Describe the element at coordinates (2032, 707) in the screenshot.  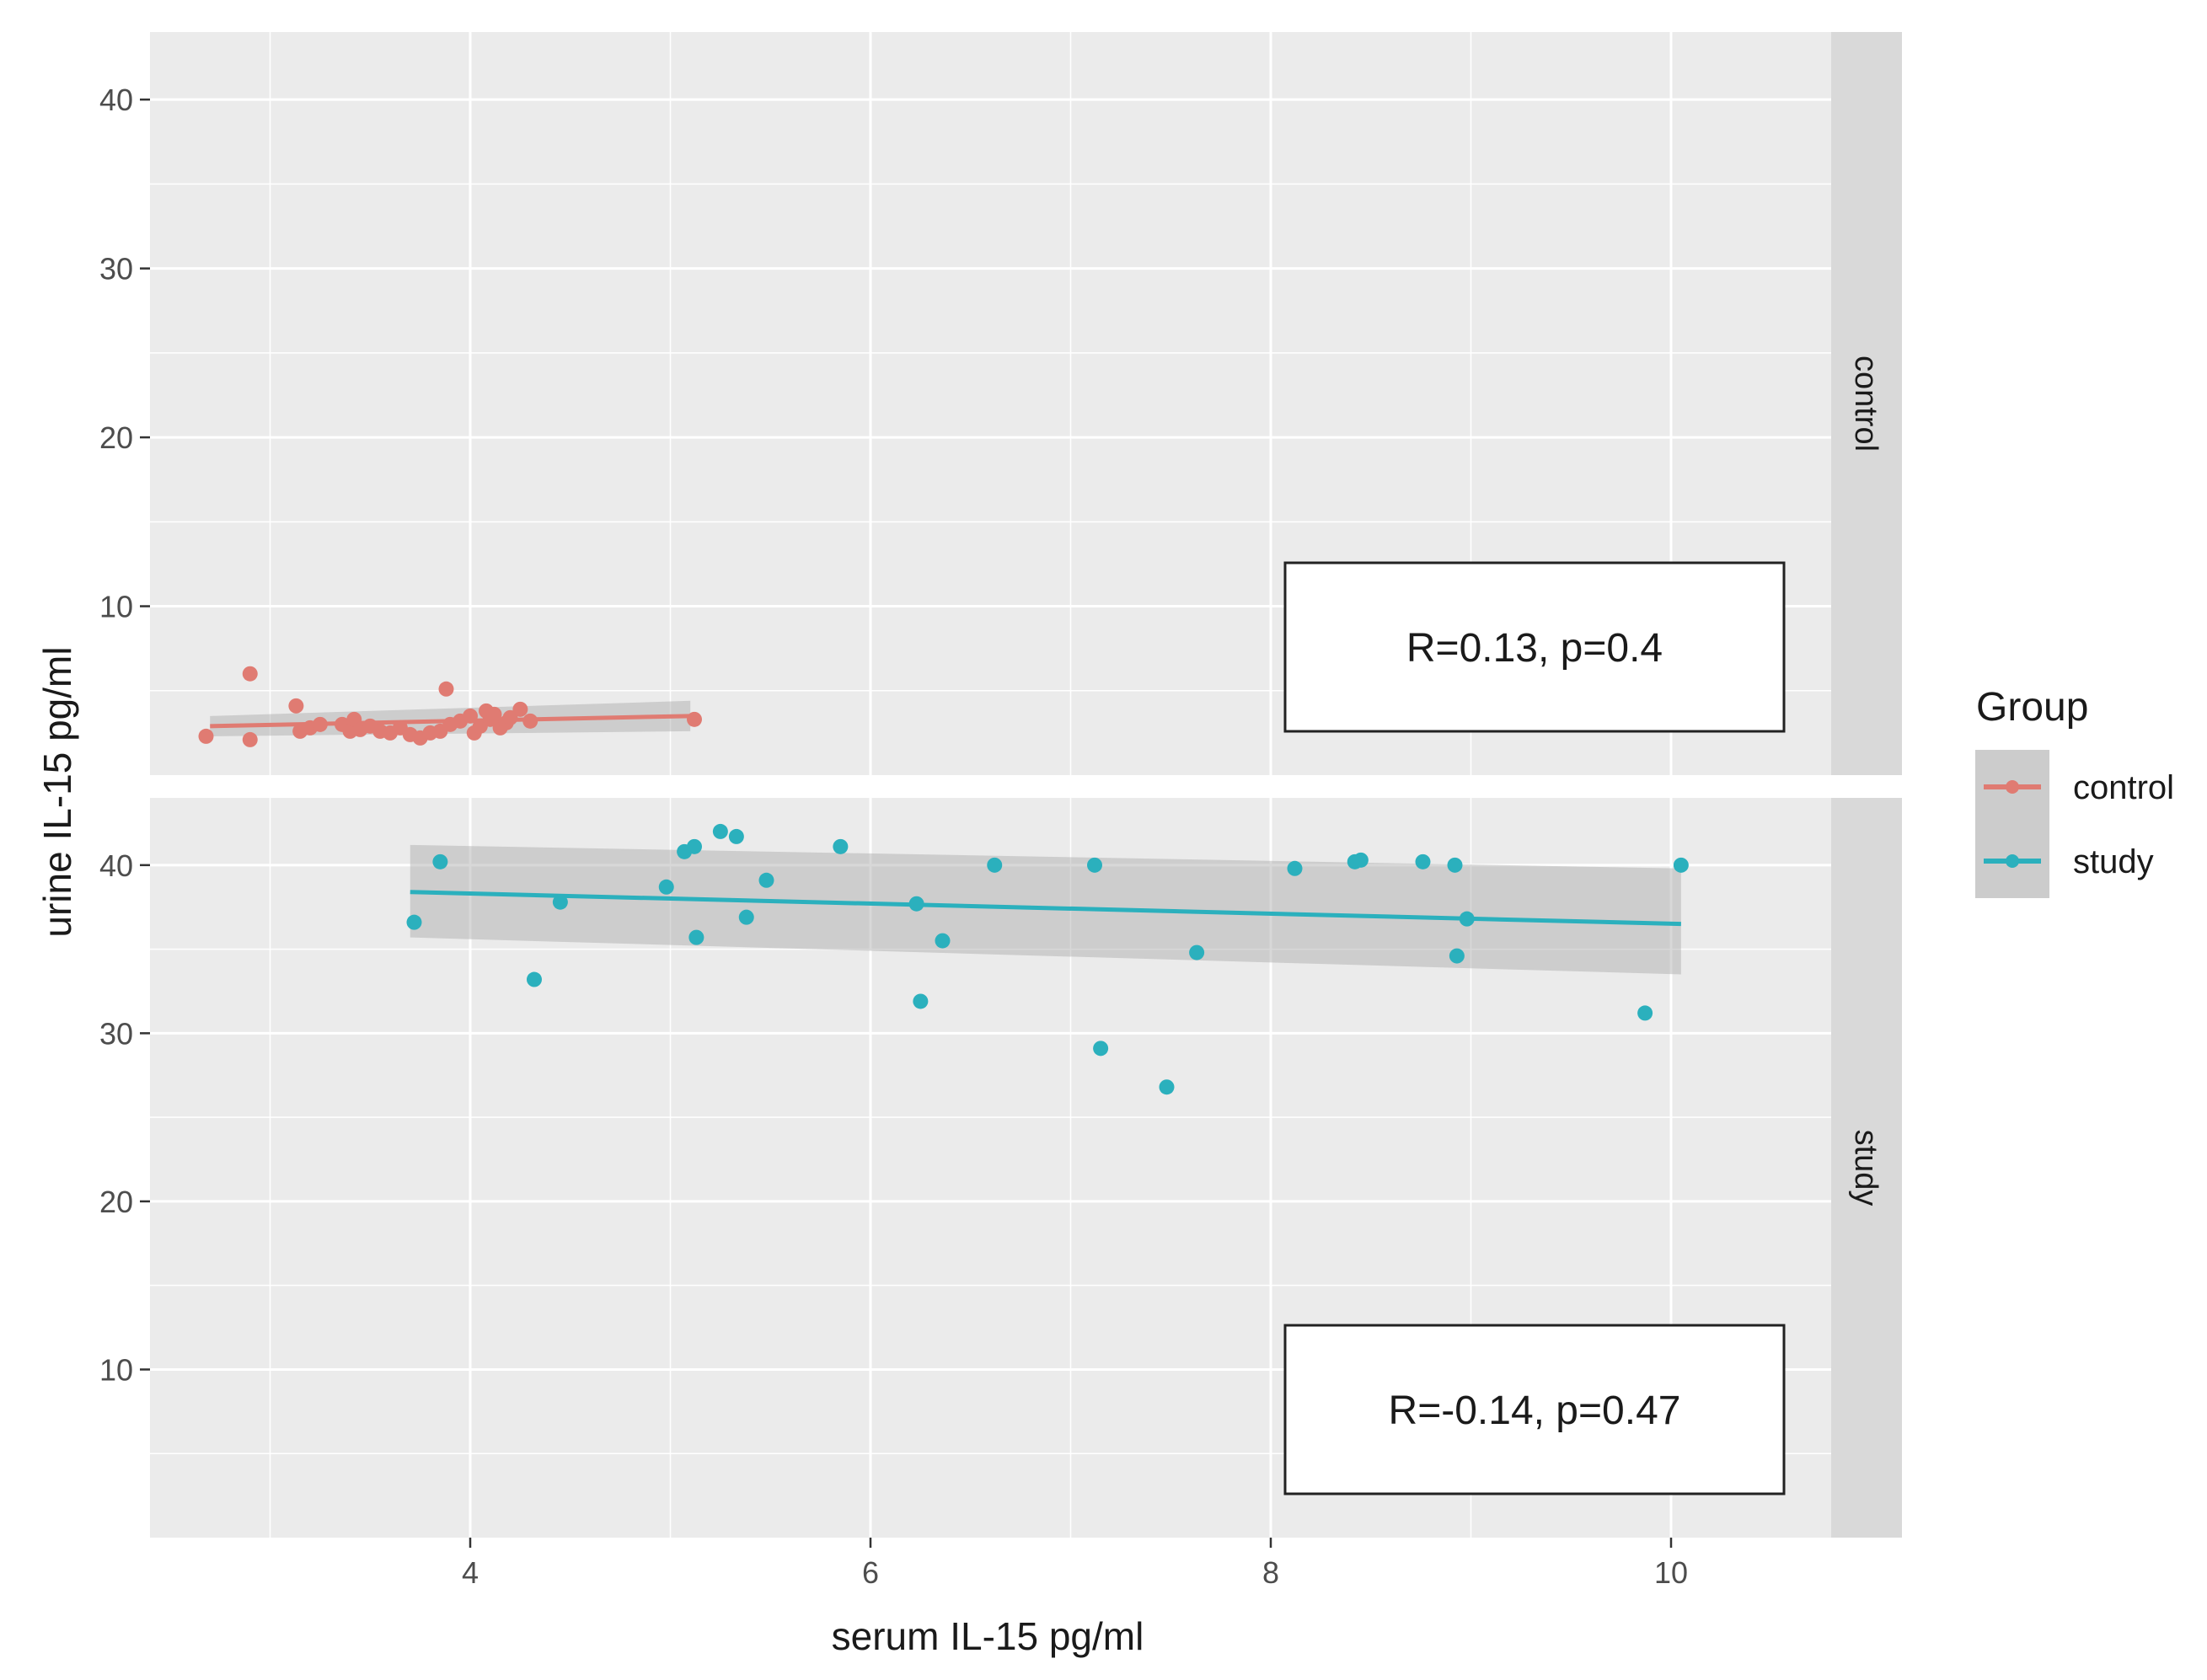
I see `legend-title: Group` at that location.